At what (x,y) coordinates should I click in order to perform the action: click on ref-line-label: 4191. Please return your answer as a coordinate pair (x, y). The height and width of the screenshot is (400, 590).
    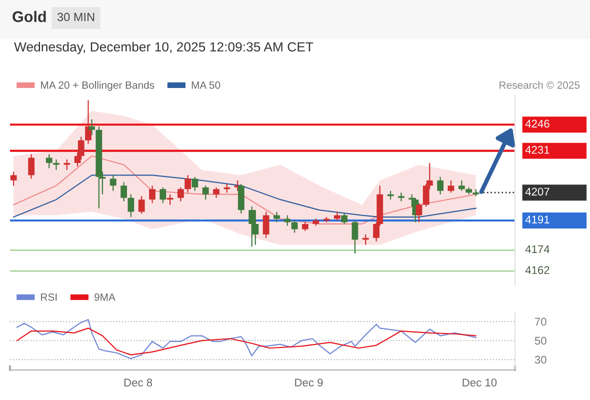
    Looking at the image, I should click on (537, 220).